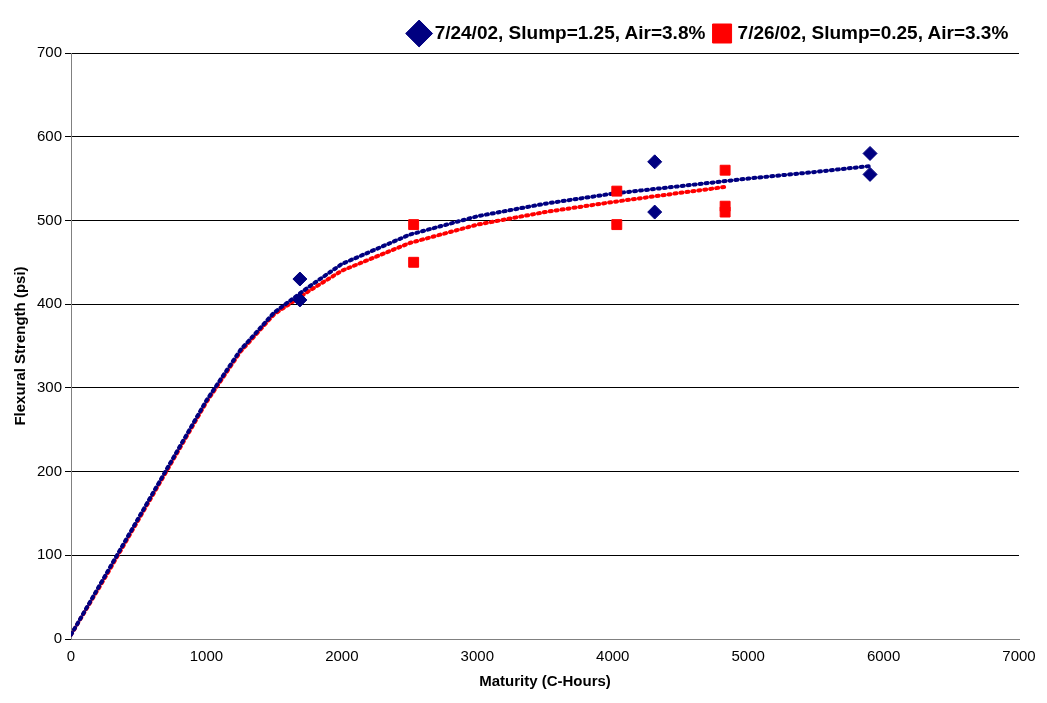  Describe the element at coordinates (71, 656) in the screenshot. I see `x-tick-label: 0` at that location.